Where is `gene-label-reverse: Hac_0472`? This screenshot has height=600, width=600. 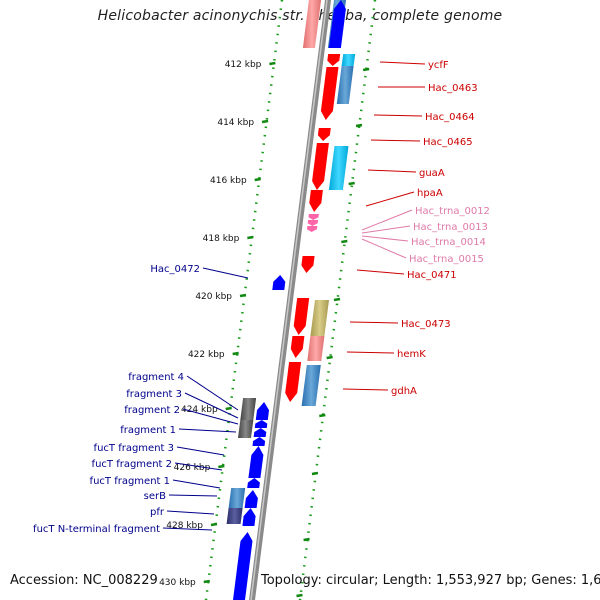
gene-label-reverse: Hac_0472 is located at coordinates (175, 269).